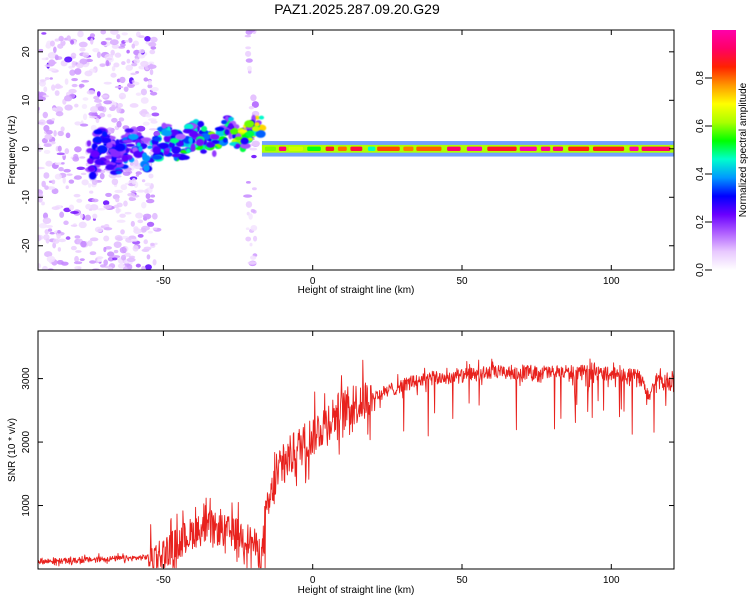  What do you see at coordinates (313, 281) in the screenshot?
I see `spectrogram-x-tick-label: 0` at bounding box center [313, 281].